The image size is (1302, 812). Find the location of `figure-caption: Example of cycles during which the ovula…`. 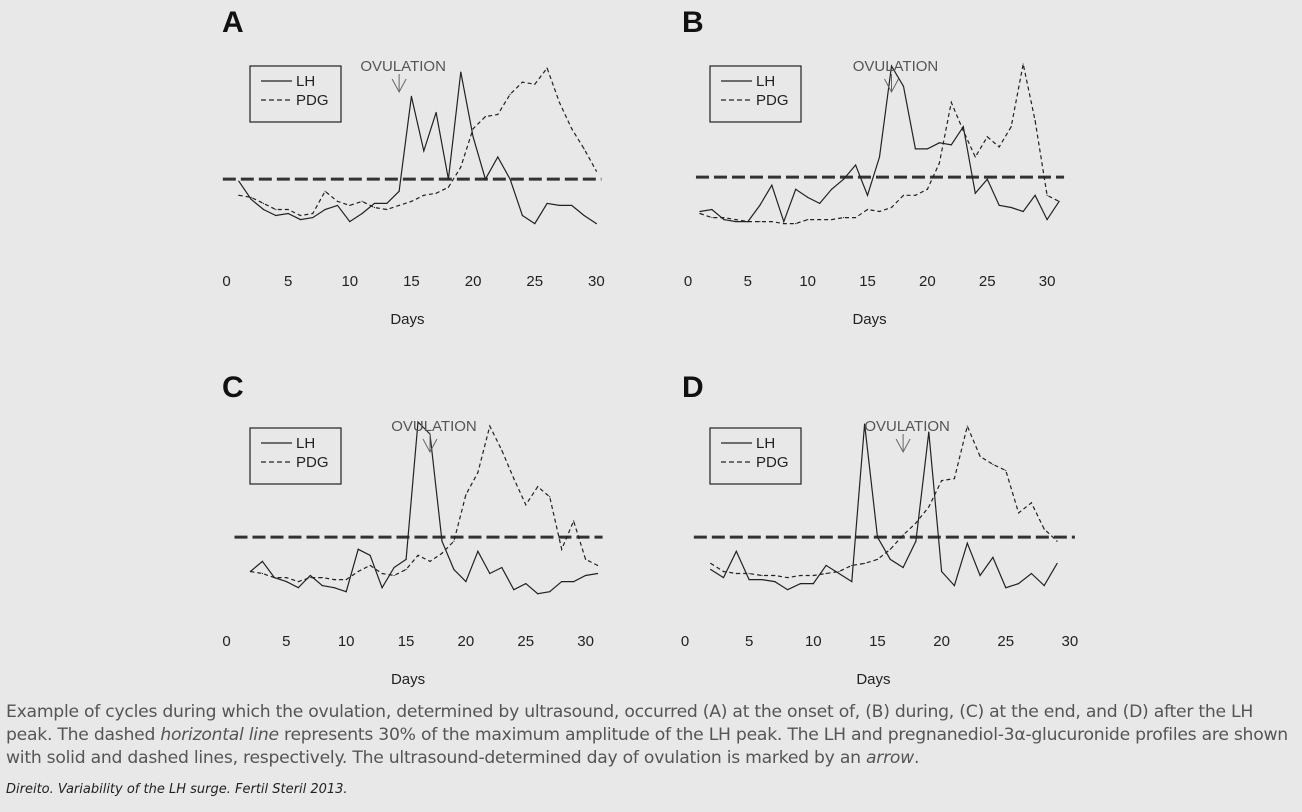

figure-caption: Example of cycles during which the ovula… is located at coordinates (652, 735).